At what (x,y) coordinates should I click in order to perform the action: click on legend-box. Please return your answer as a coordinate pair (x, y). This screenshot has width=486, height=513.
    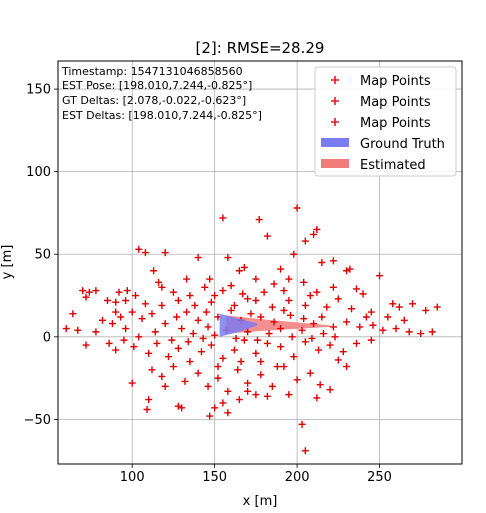
    Looking at the image, I should click on (385, 121).